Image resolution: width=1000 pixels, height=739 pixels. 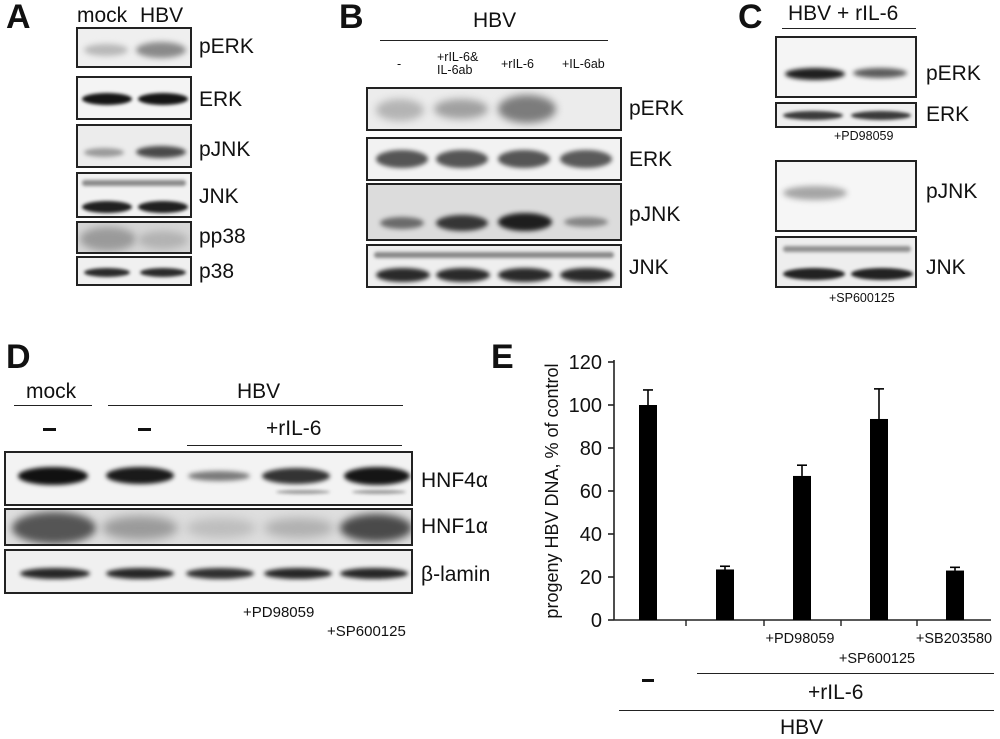 What do you see at coordinates (862, 298) in the screenshot?
I see `panel-c-inhibitor-jnk: +SP600125` at bounding box center [862, 298].